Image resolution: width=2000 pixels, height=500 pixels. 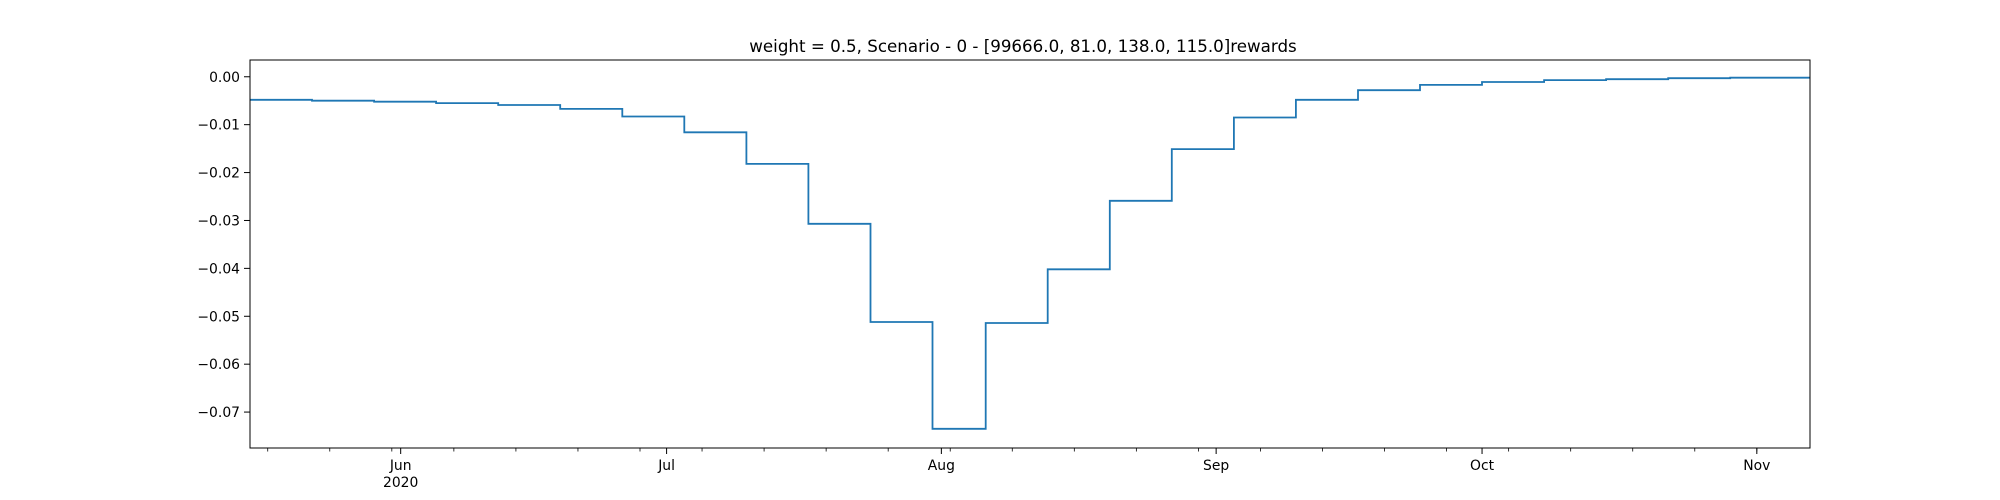 I want to click on y-tick-label: −0.05, so click(x=218, y=317).